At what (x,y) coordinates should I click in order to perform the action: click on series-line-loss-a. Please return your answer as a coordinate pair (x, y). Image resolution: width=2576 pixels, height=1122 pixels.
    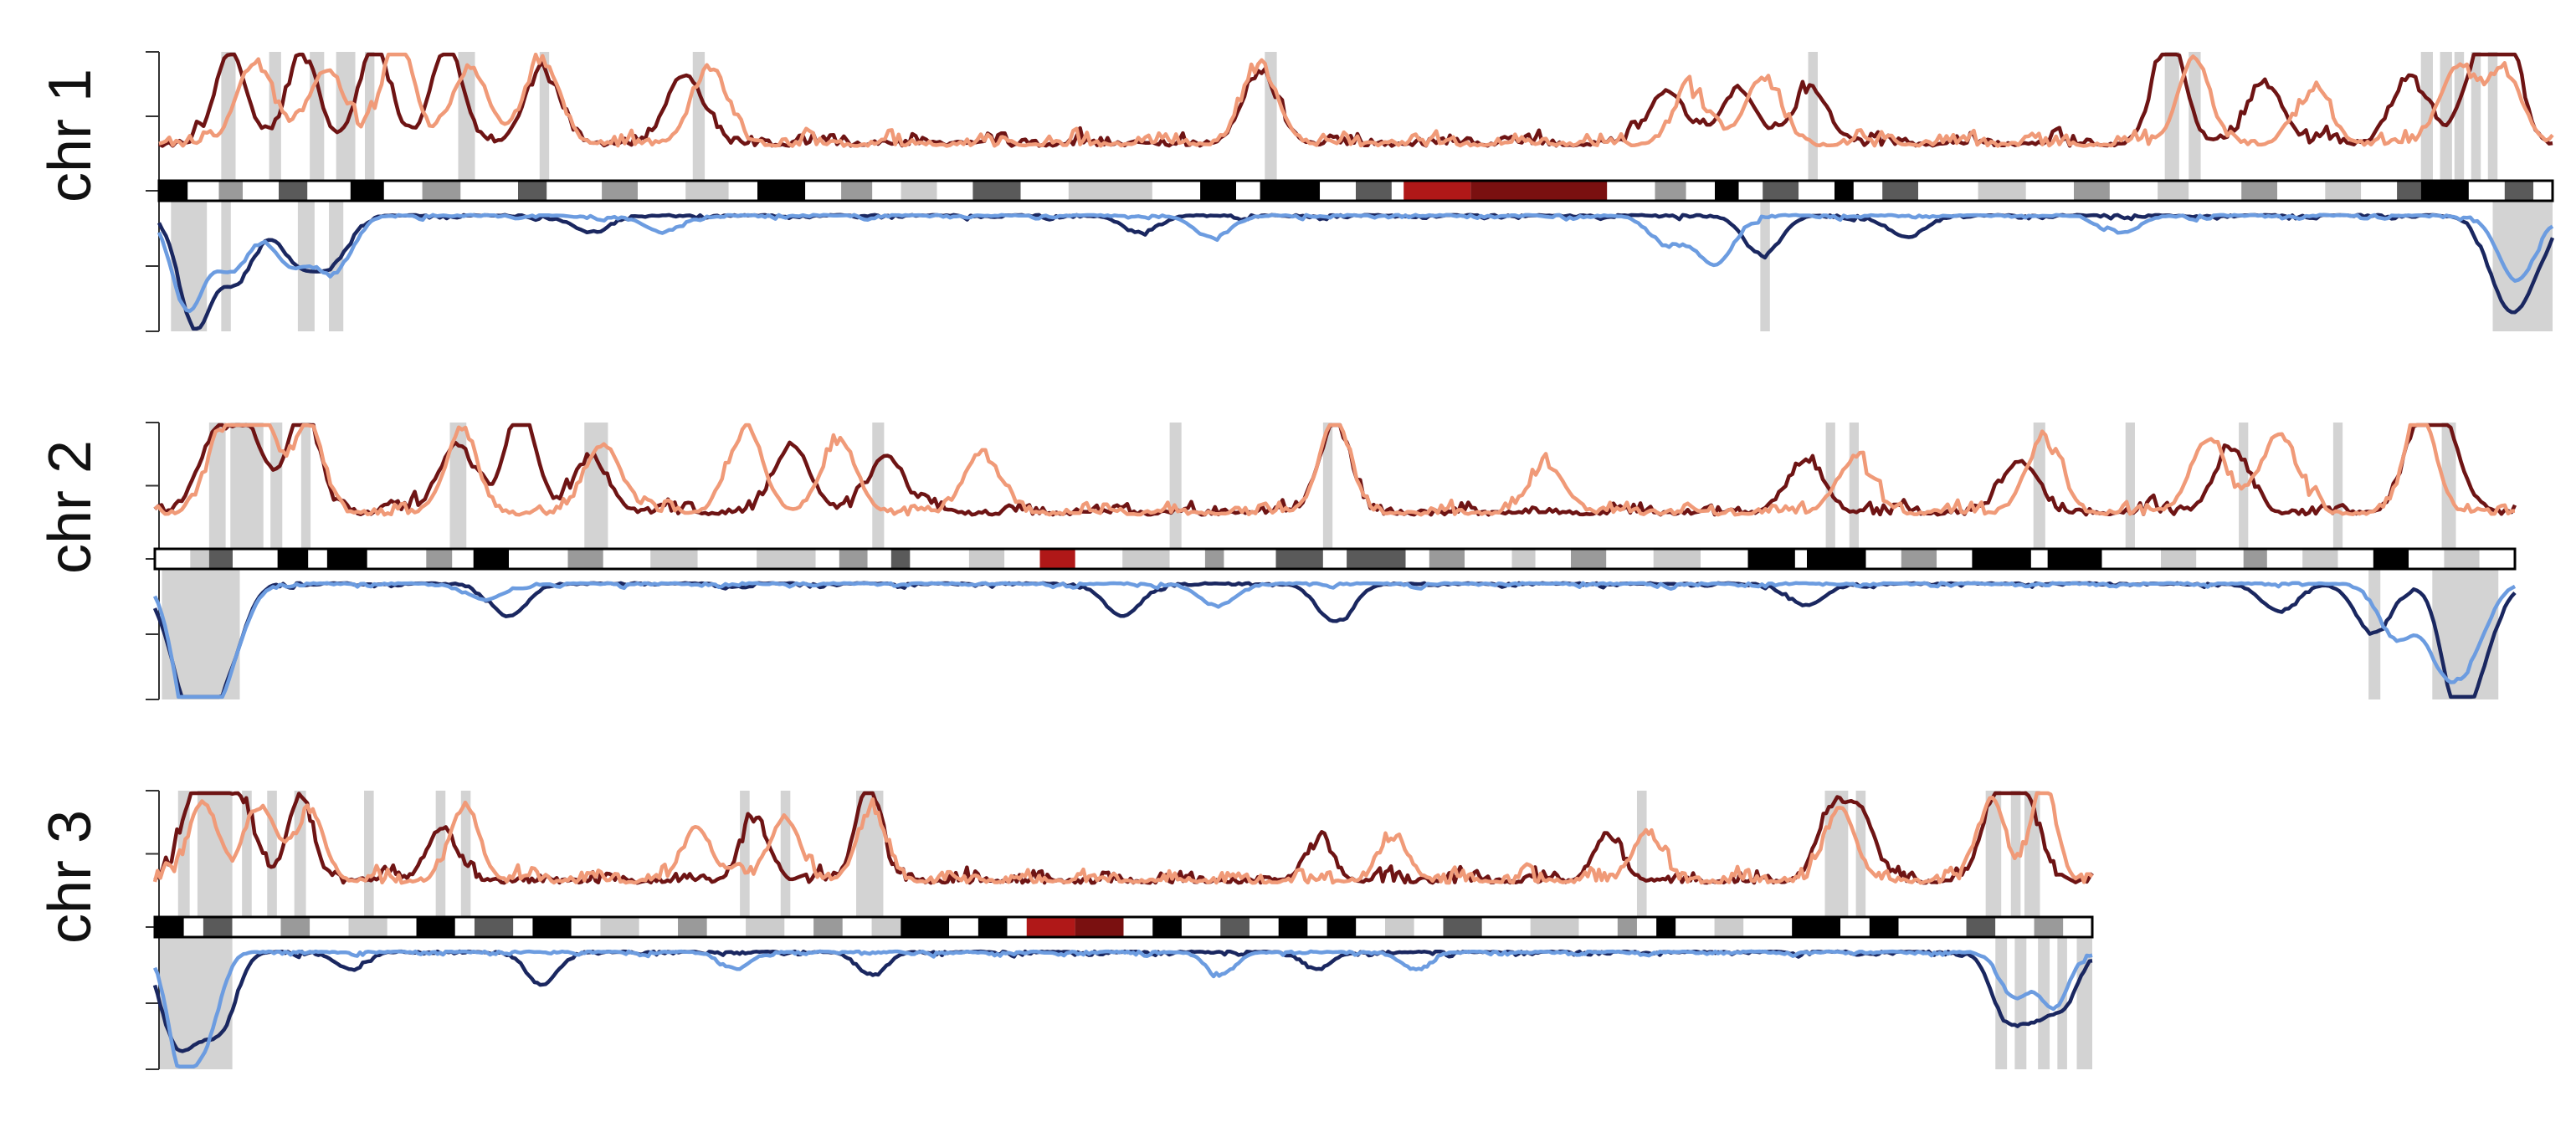
    Looking at the image, I should click on (1334, 640).